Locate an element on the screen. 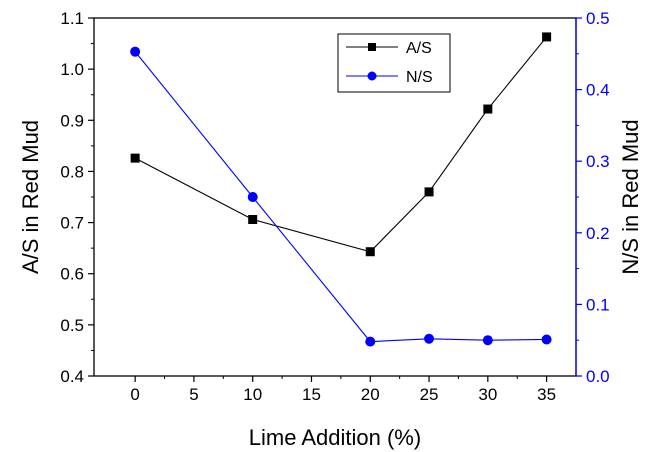 This screenshot has width=653, height=452. y-right-tick-label: 0.1 is located at coordinates (598, 304).